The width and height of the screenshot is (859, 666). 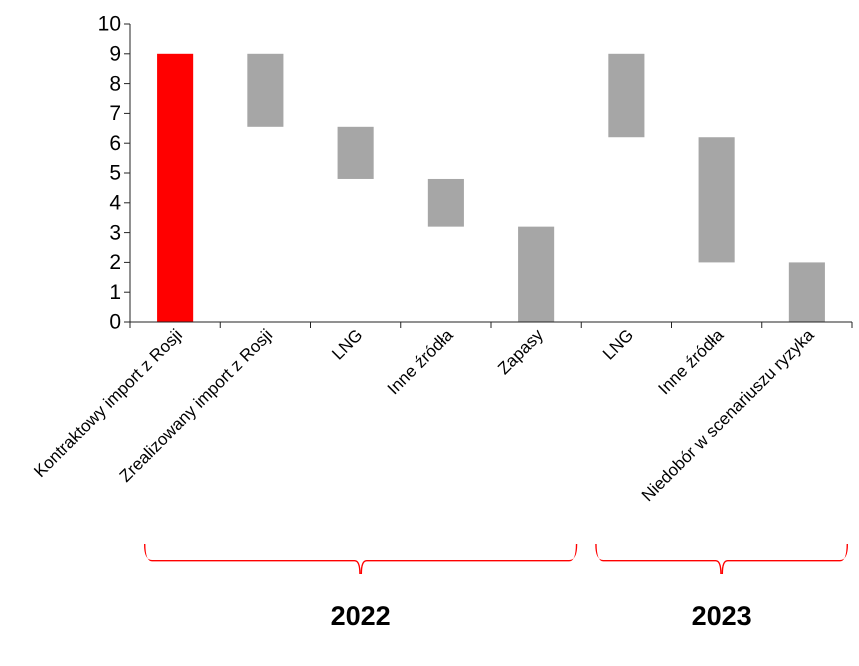 I want to click on y-tick-label: 10, so click(x=109, y=24).